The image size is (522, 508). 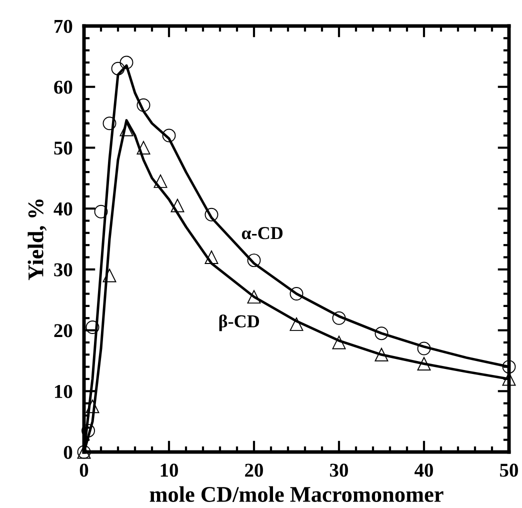 I want to click on series-label: β-CD, so click(x=239, y=323).